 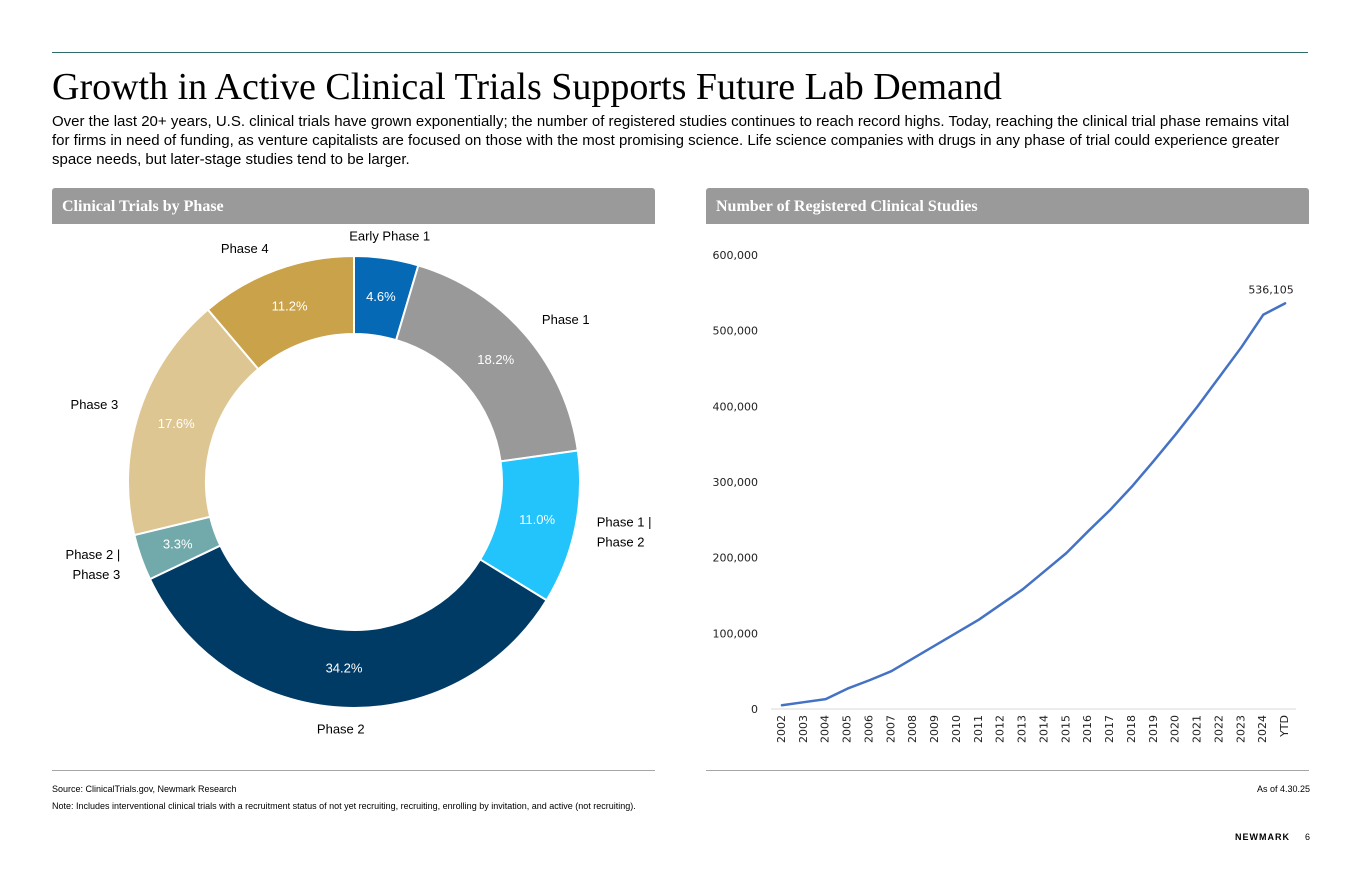 I want to click on x-tick-label: 2024, so click(x=1262, y=729).